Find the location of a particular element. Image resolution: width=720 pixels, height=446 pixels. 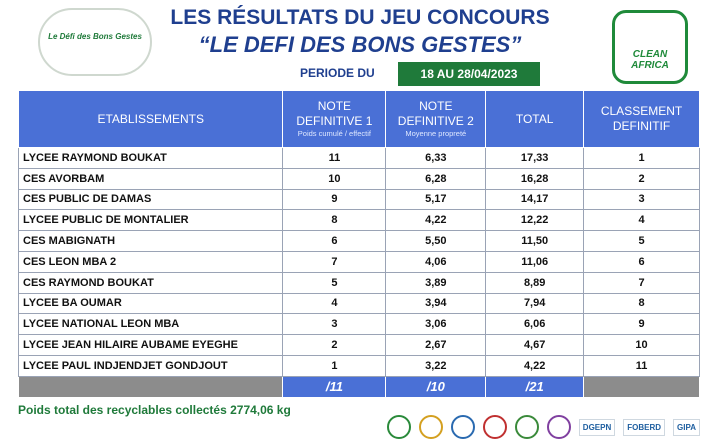

column-header: CLASSEMENT DEFINITIF is located at coordinates (641, 119).